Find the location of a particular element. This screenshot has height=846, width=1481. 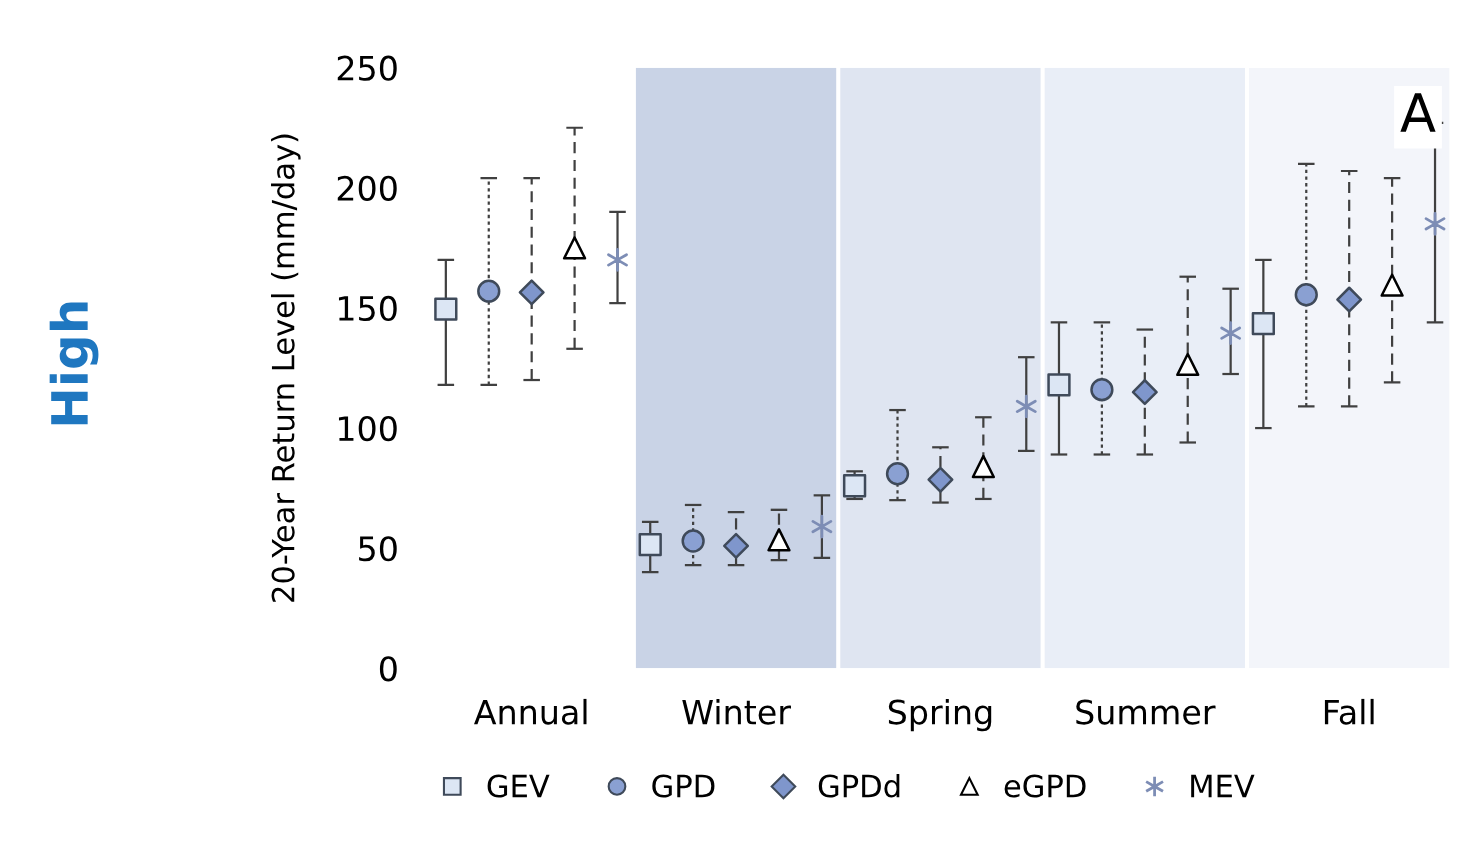

legend-label: eGPD is located at coordinates (1045, 786).